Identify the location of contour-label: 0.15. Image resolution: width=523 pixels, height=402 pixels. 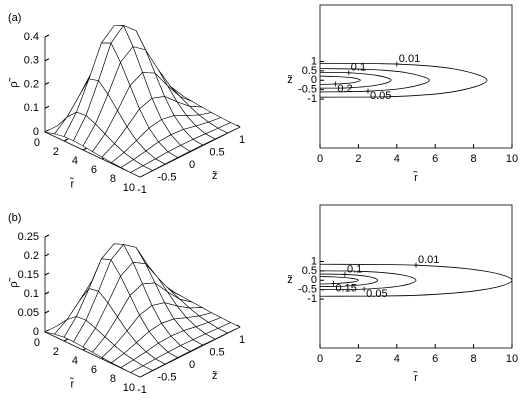
(345, 289).